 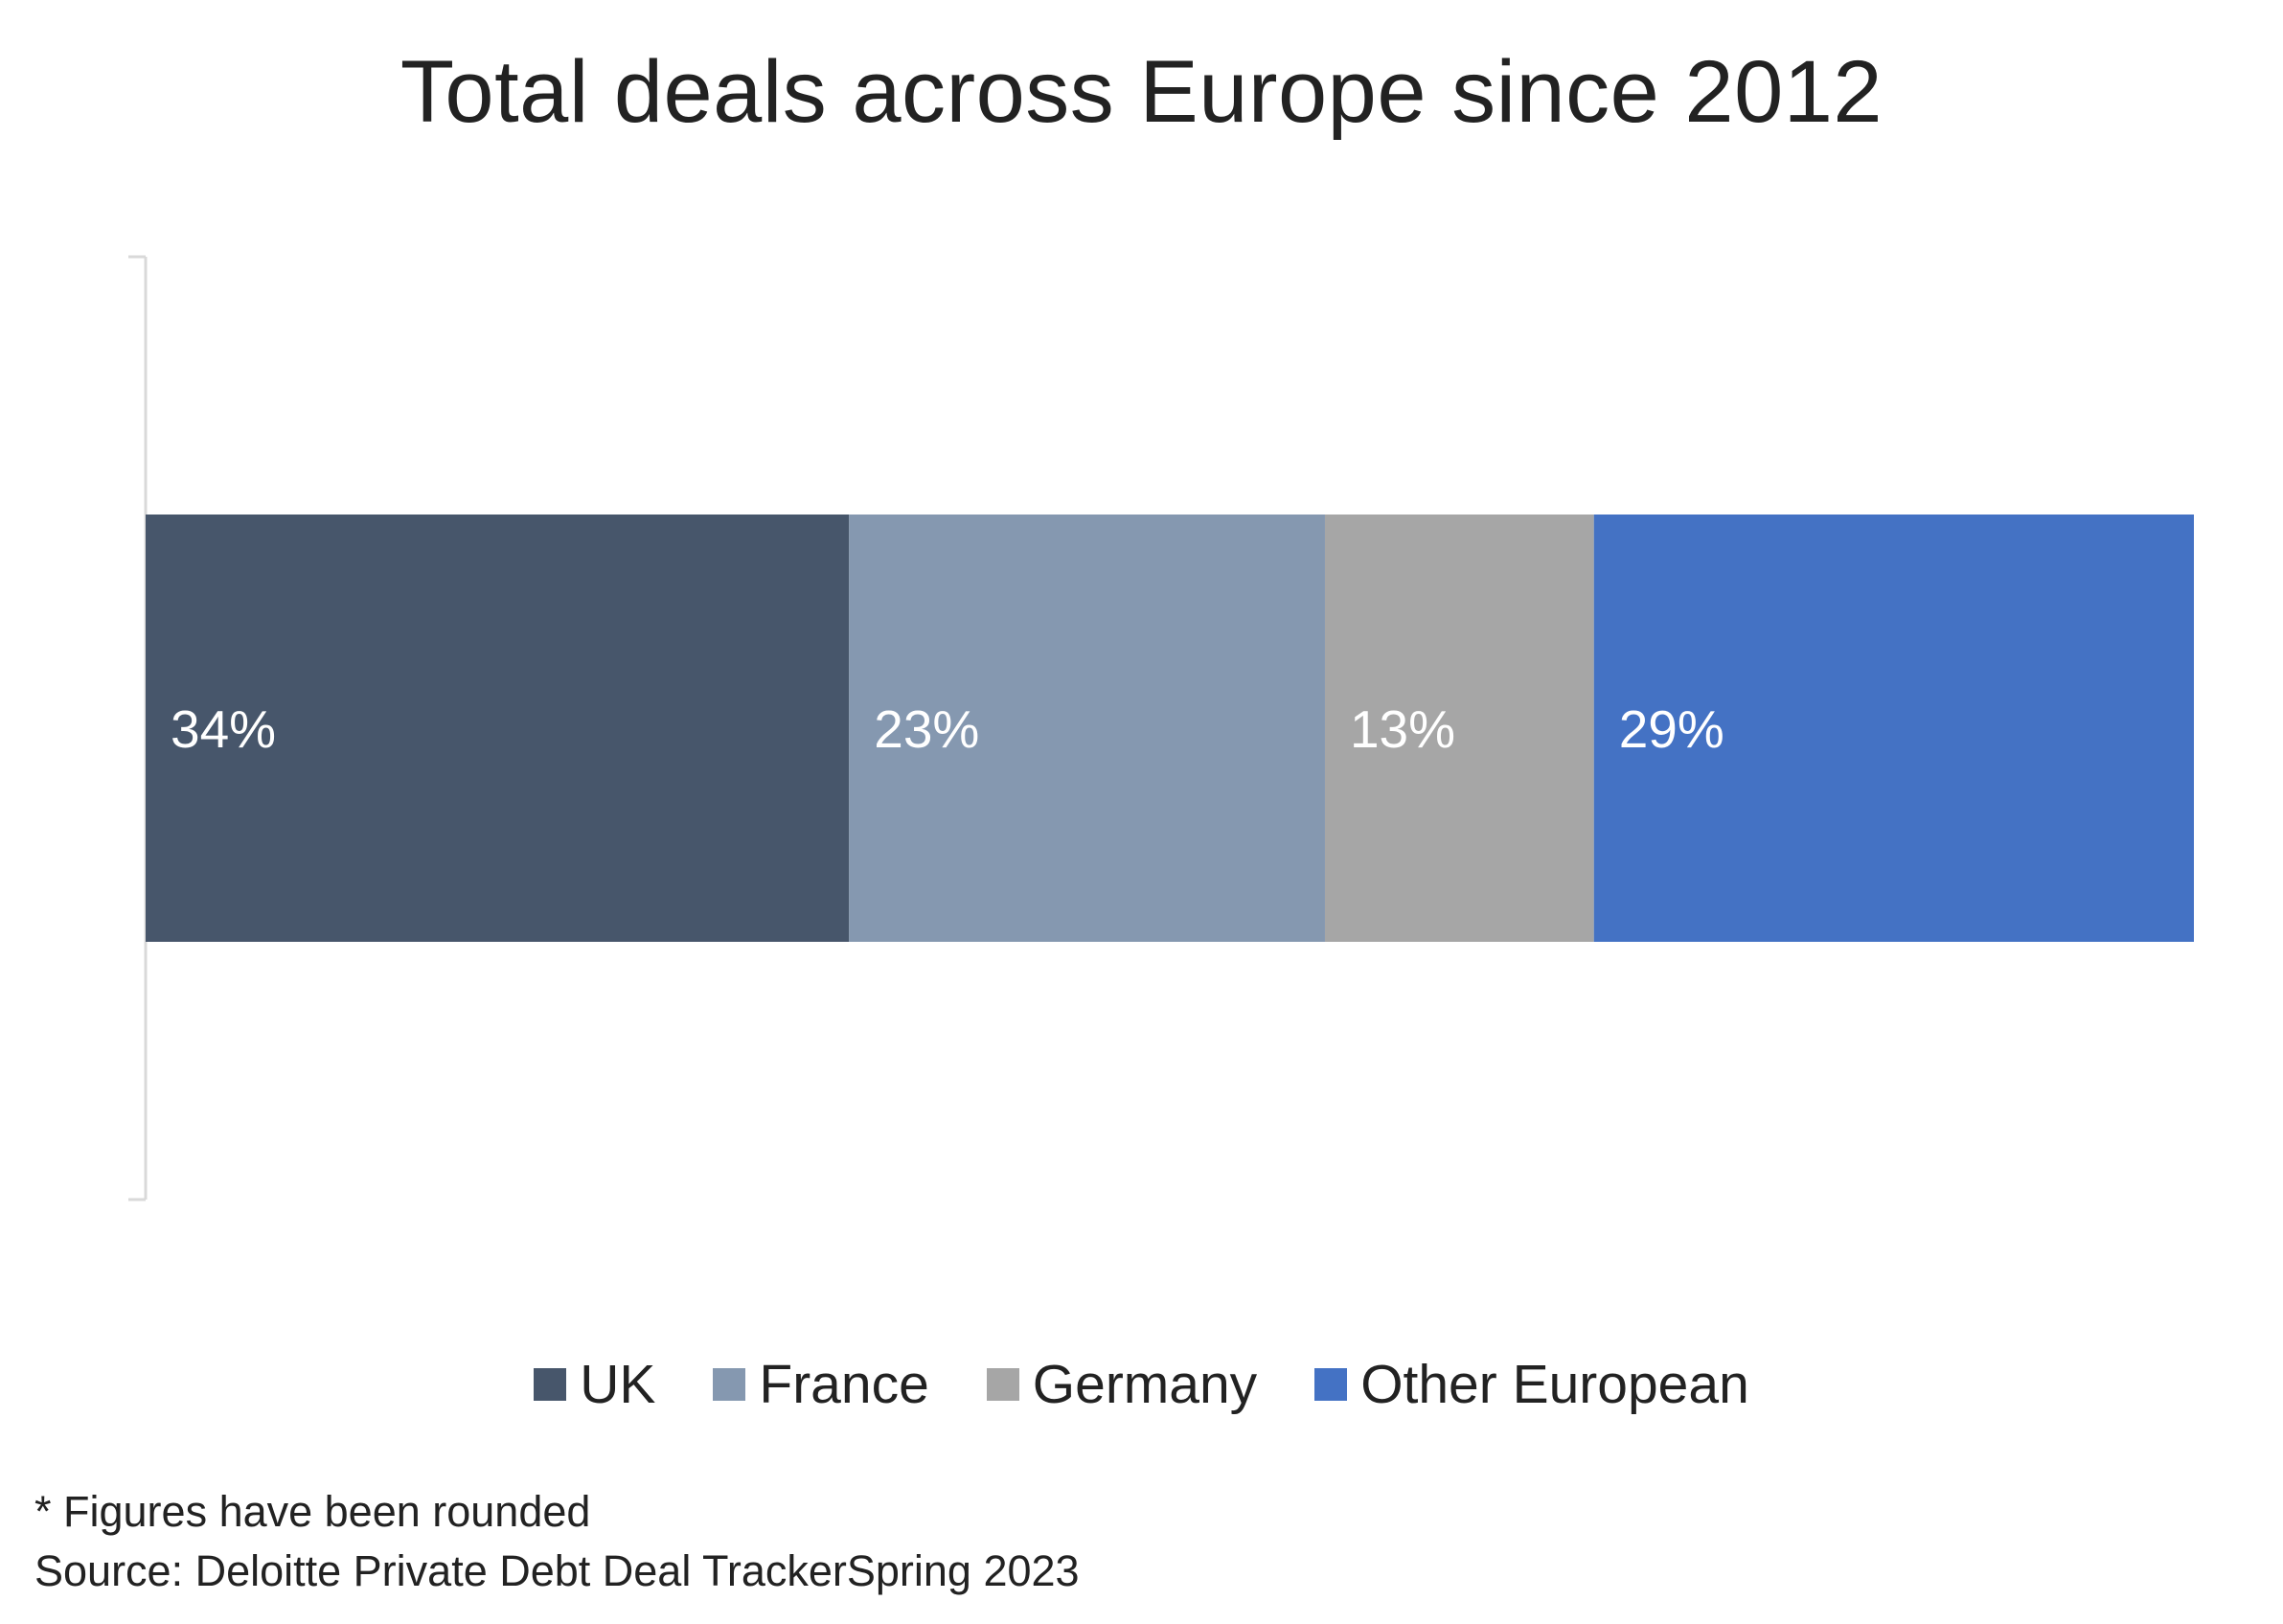 I want to click on data-label-germany: 13%, so click(x=1402, y=729).